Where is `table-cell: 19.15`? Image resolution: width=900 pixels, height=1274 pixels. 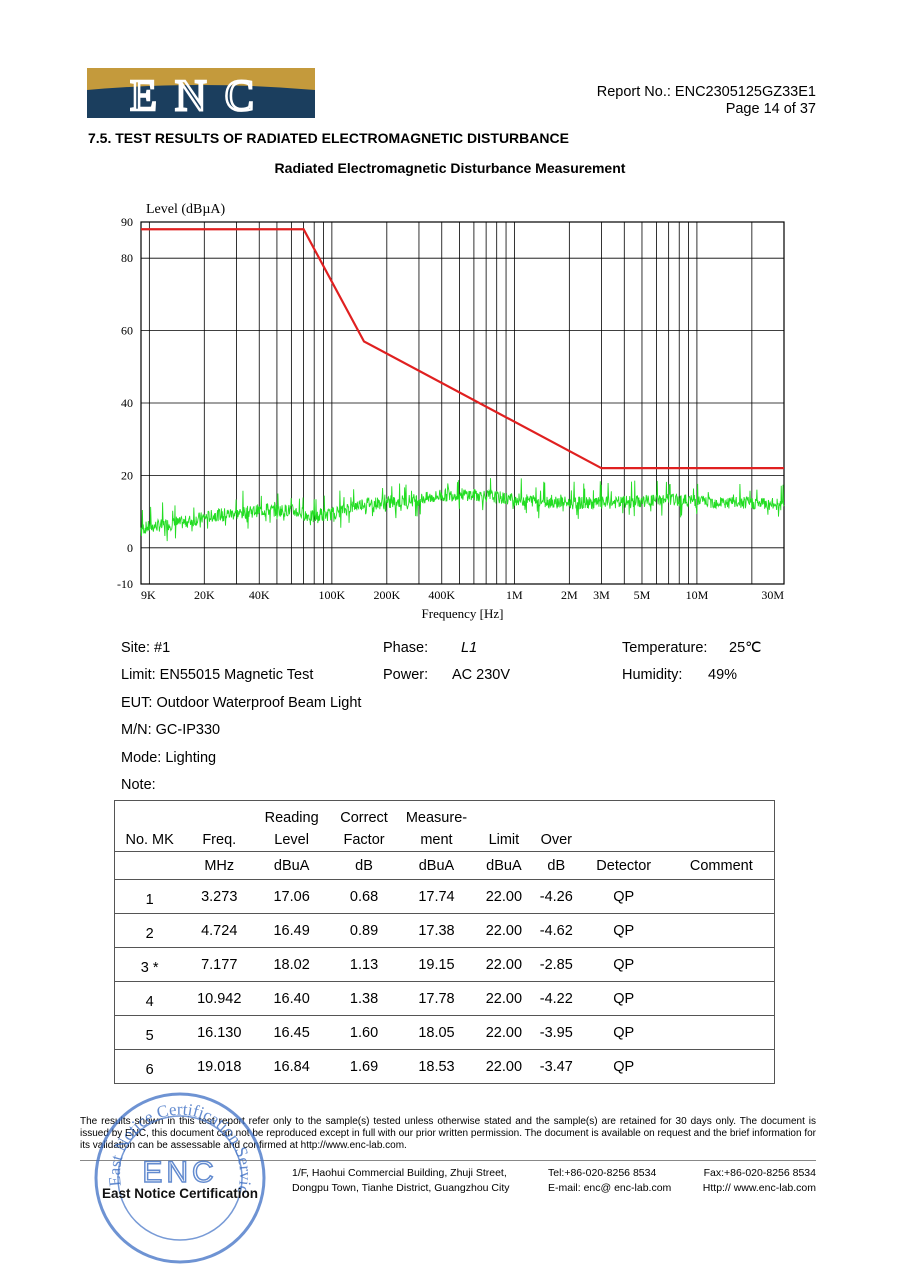
table-cell: 19.15 is located at coordinates (436, 964).